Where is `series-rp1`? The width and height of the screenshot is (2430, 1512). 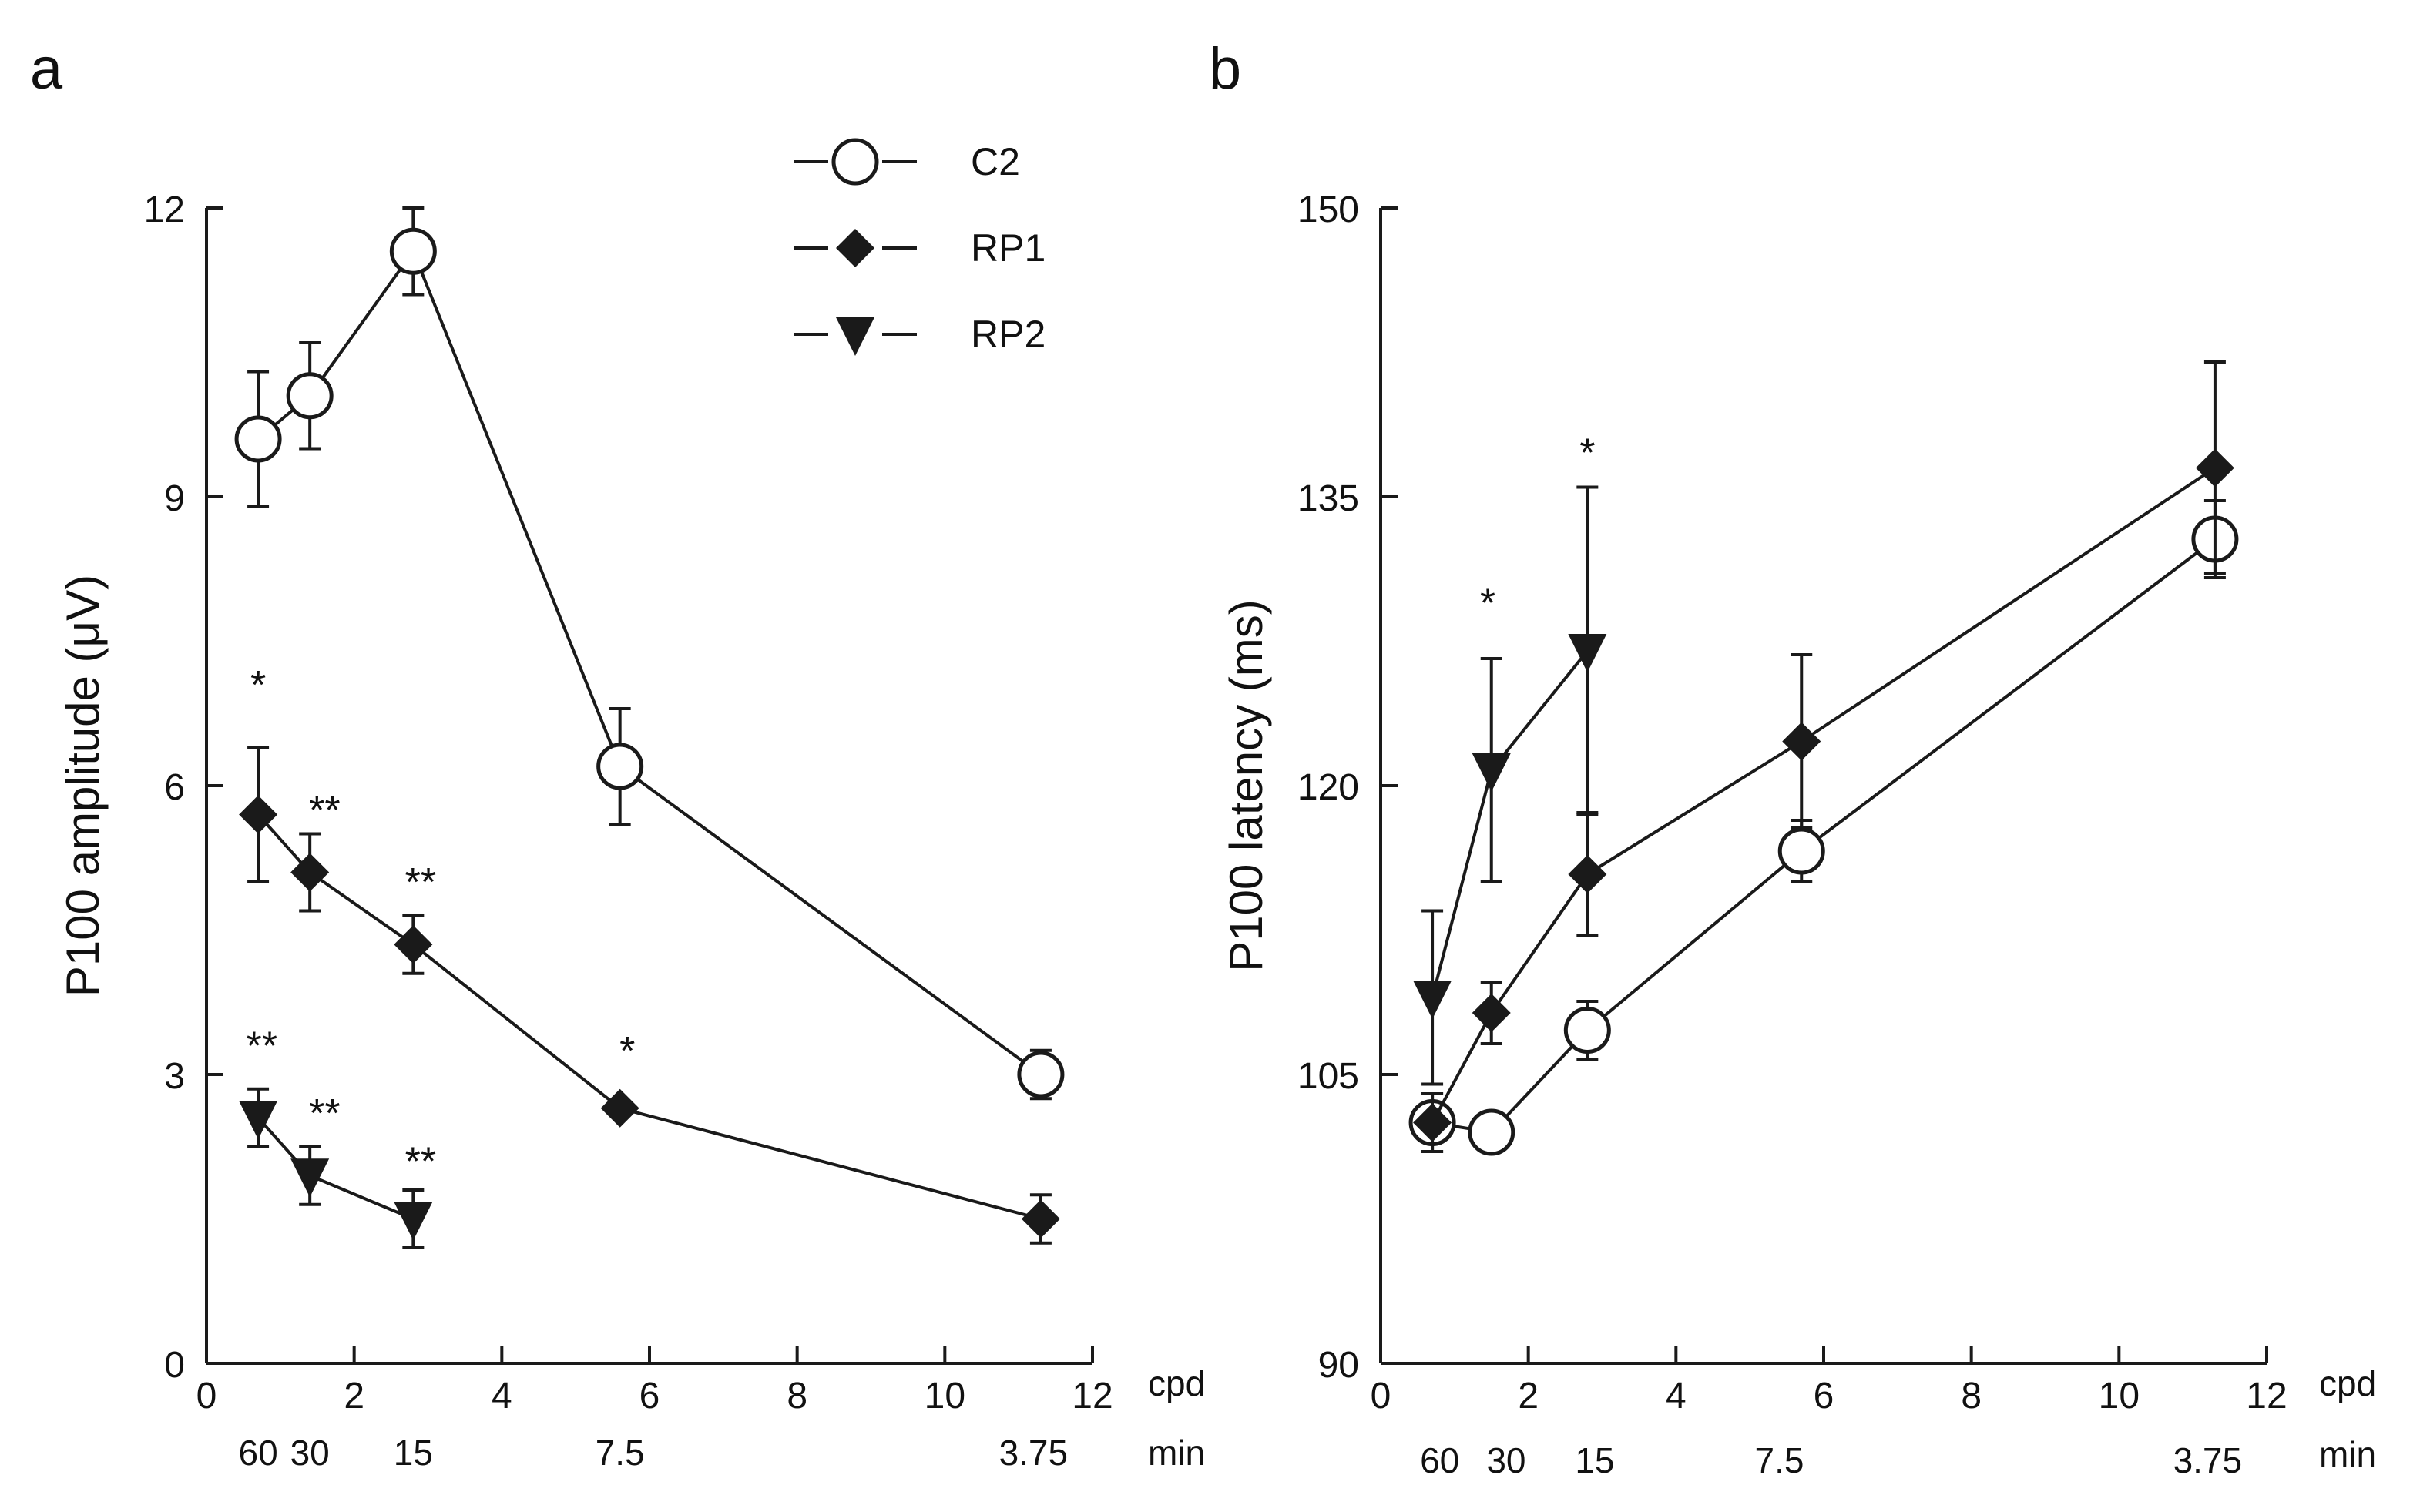 series-rp1 is located at coordinates (649, 995).